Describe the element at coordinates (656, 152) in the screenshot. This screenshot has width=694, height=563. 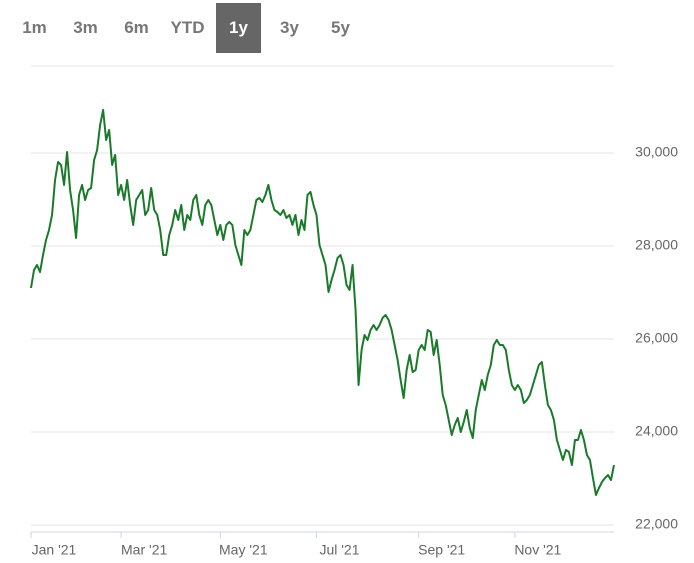
I see `y-tick-label: 30,000` at that location.